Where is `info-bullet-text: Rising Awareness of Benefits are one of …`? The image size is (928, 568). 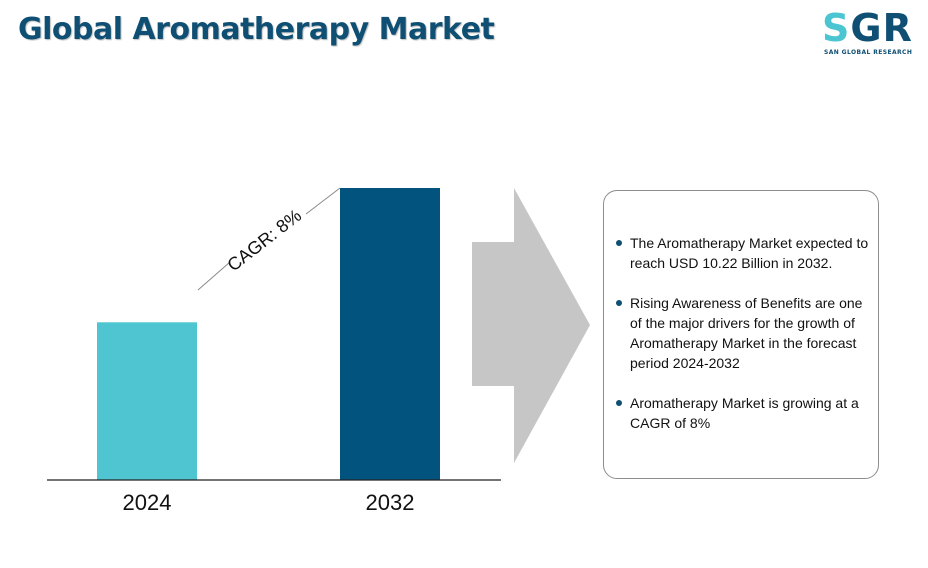
info-bullet-text: Rising Awareness of Benefits are one of … is located at coordinates (746, 333).